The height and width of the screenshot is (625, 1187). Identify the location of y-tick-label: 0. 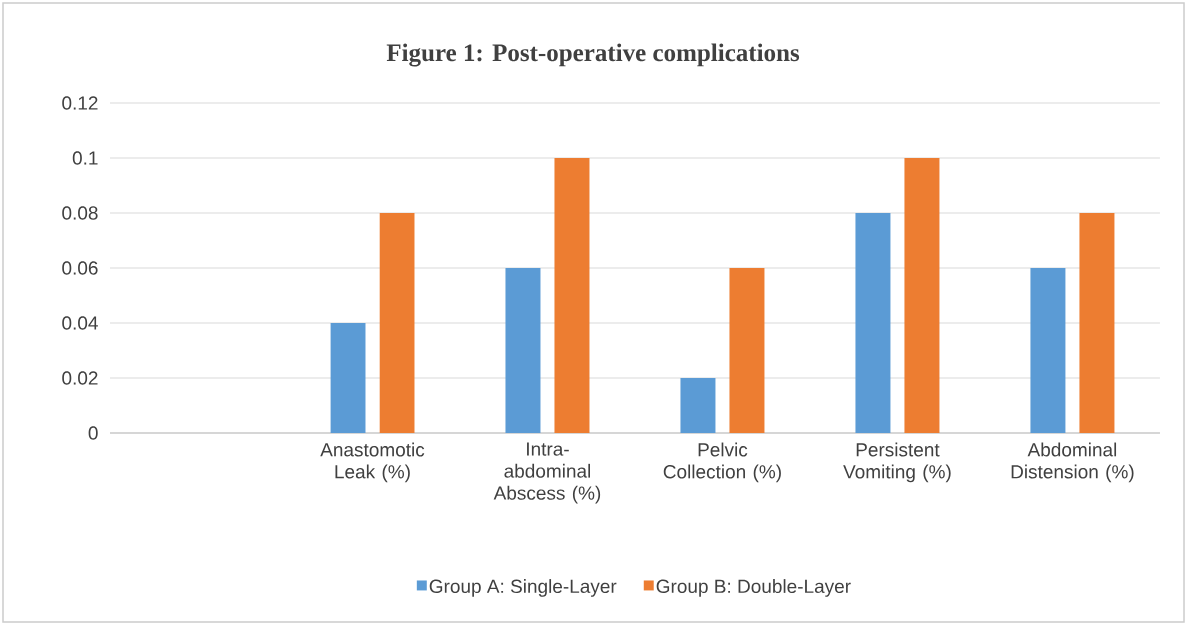
(93, 433).